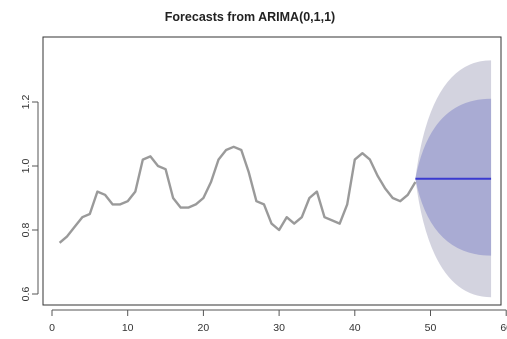  Describe the element at coordinates (52, 328) in the screenshot. I see `x-tick-label: 0` at that location.